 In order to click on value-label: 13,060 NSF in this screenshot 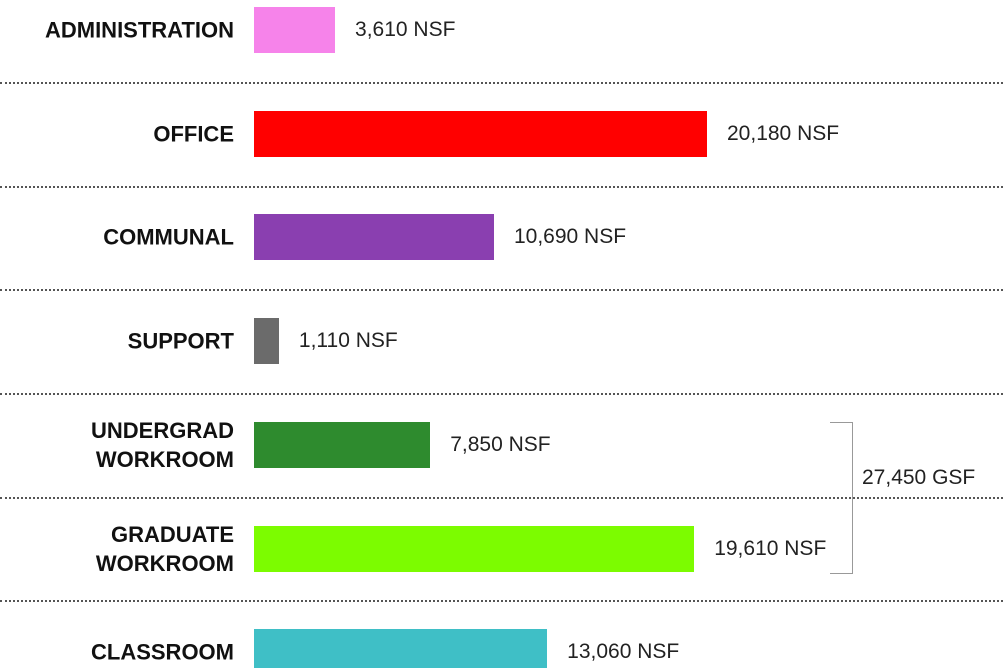, I will do `click(623, 652)`.